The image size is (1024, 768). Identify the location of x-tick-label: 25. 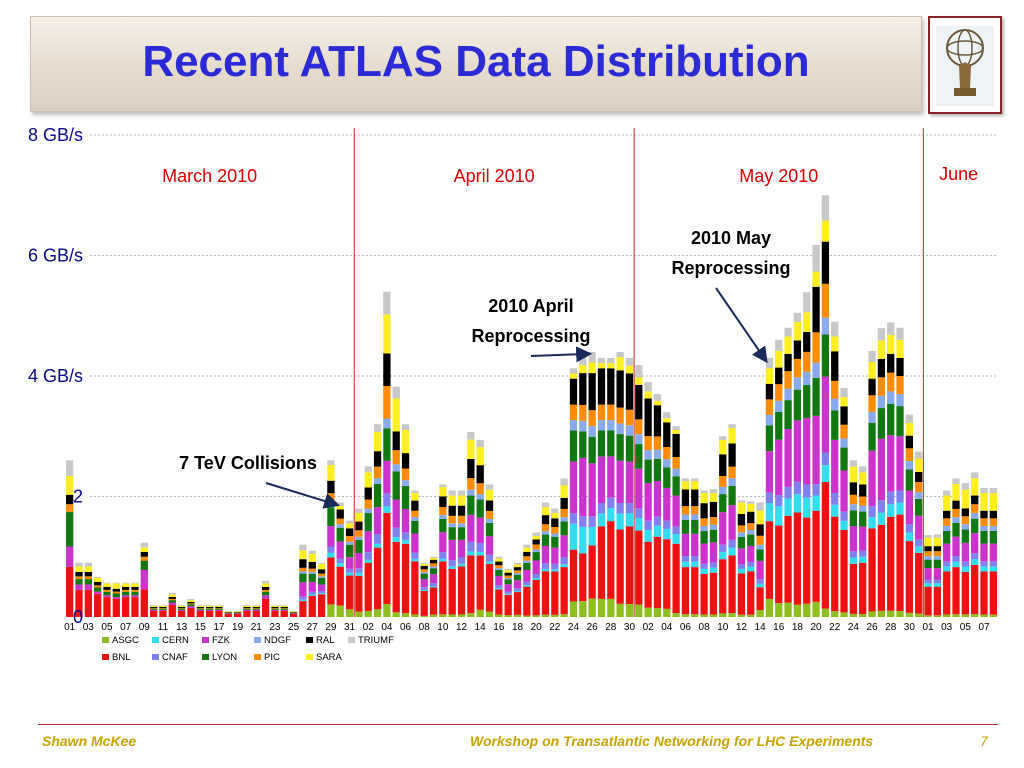
(294, 627).